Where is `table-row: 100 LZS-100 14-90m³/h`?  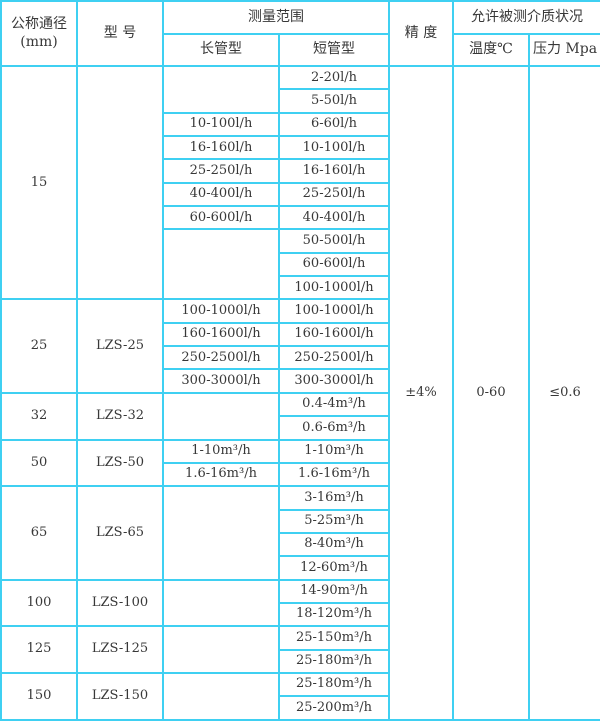
table-row: 100 LZS-100 14-90m³/h is located at coordinates (300, 603).